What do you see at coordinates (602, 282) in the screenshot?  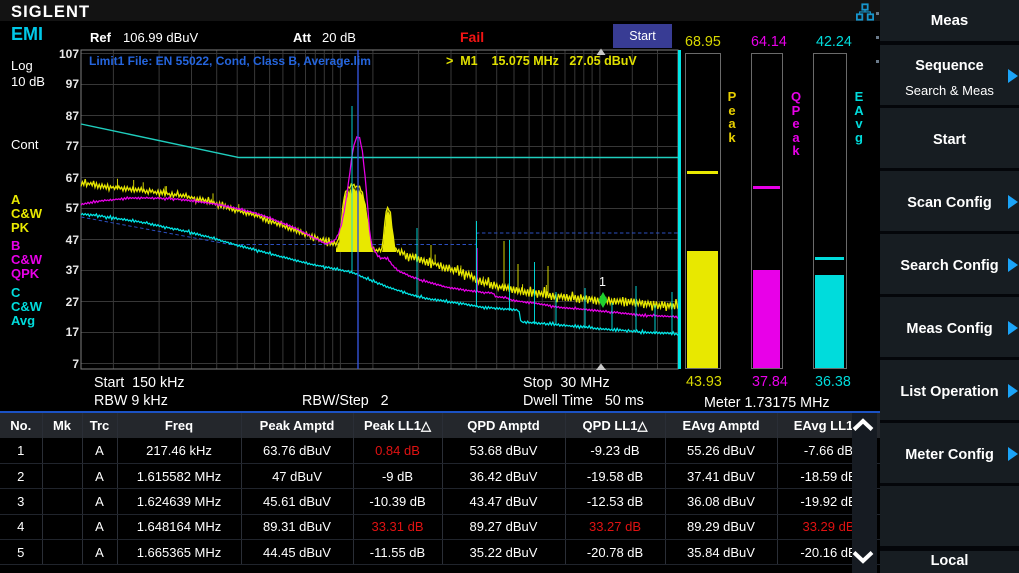 I see `svg-text: 1` at bounding box center [602, 282].